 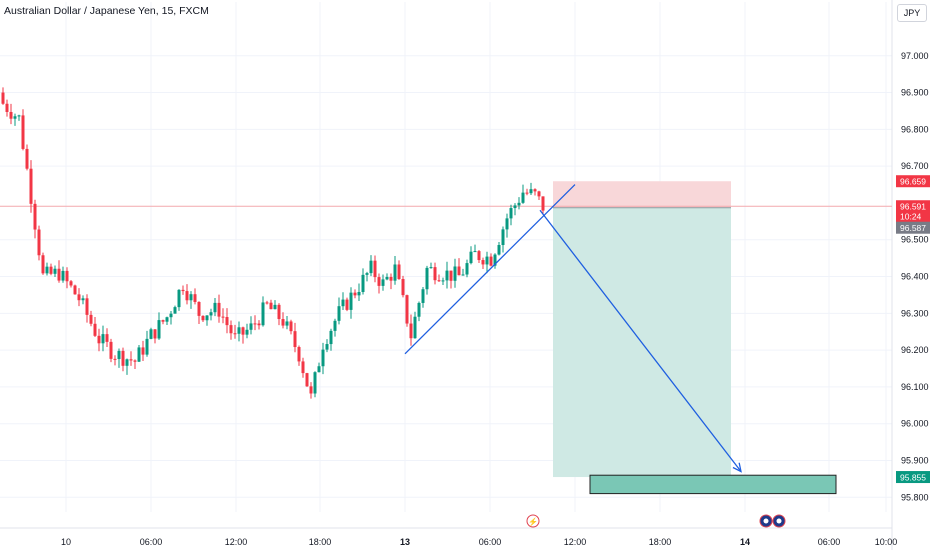 What do you see at coordinates (913, 478) in the screenshot?
I see `target-price-label: 95.855` at bounding box center [913, 478].